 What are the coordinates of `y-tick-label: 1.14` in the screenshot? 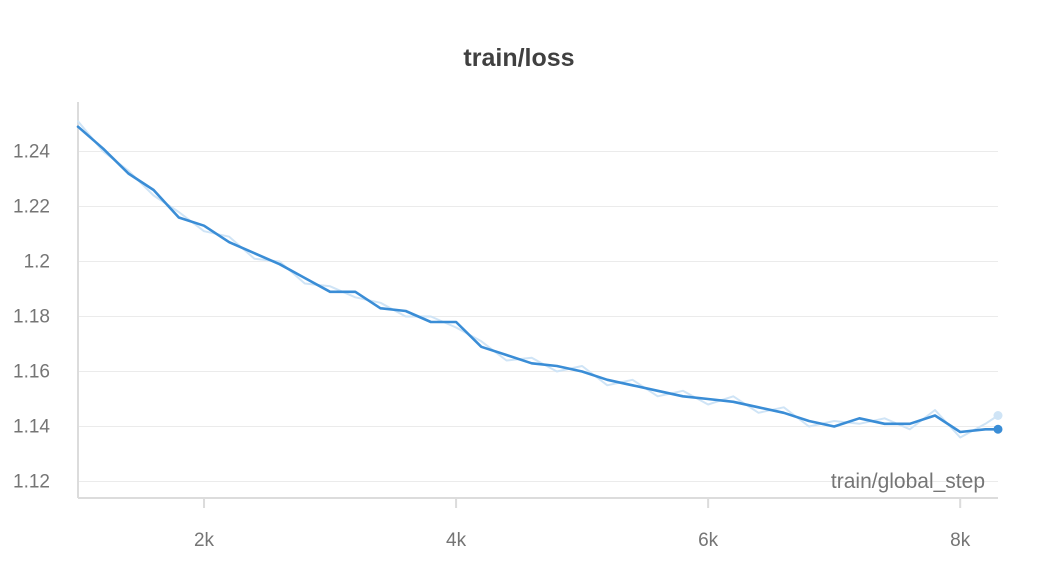 It's located at (31, 427).